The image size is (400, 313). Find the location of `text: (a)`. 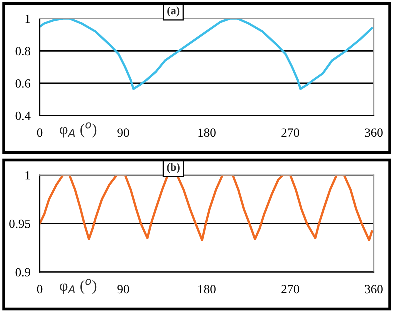

text: (a) is located at coordinates (174, 11).